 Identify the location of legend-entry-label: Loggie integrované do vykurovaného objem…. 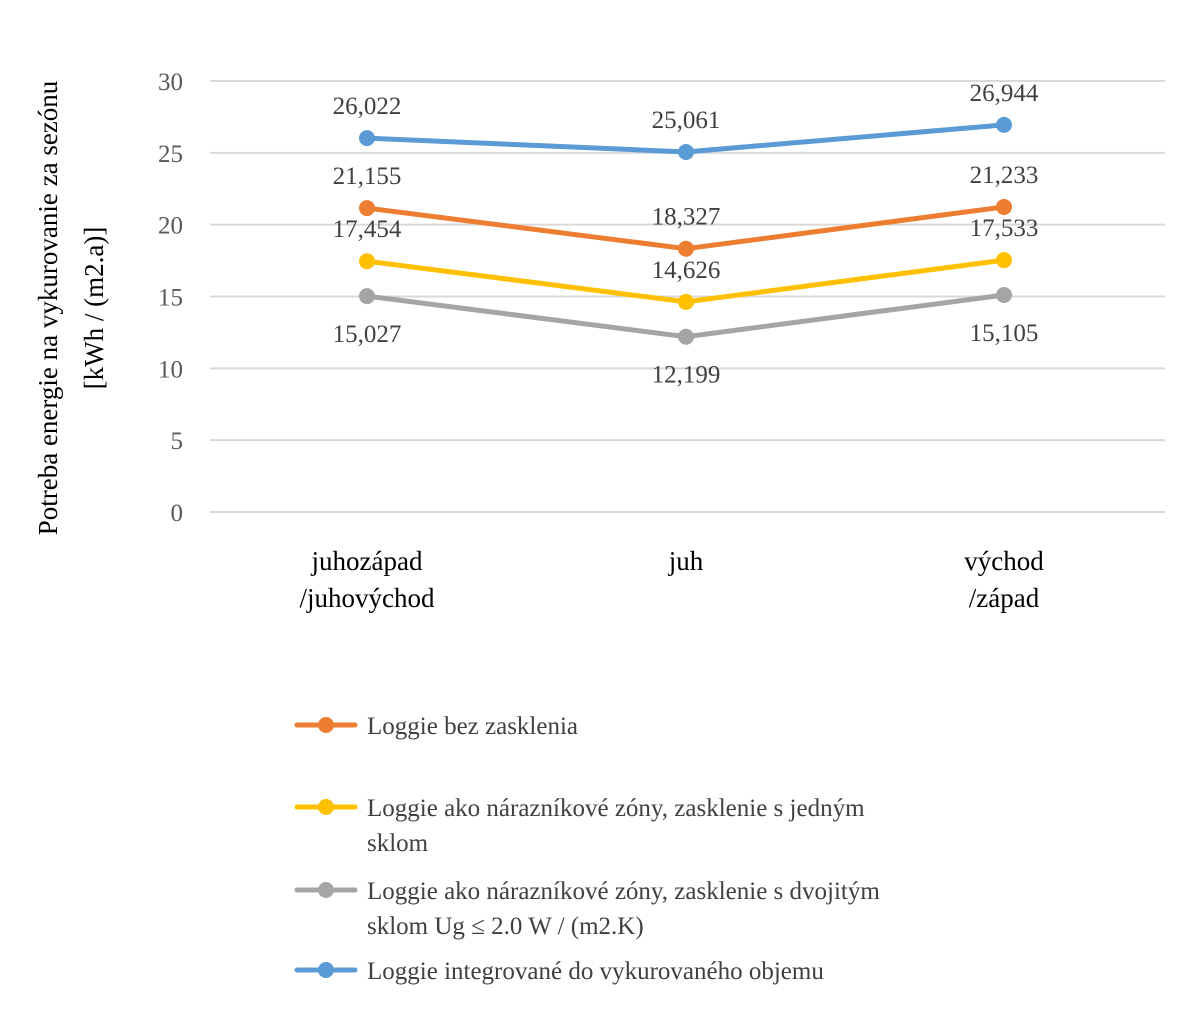
(595, 971).